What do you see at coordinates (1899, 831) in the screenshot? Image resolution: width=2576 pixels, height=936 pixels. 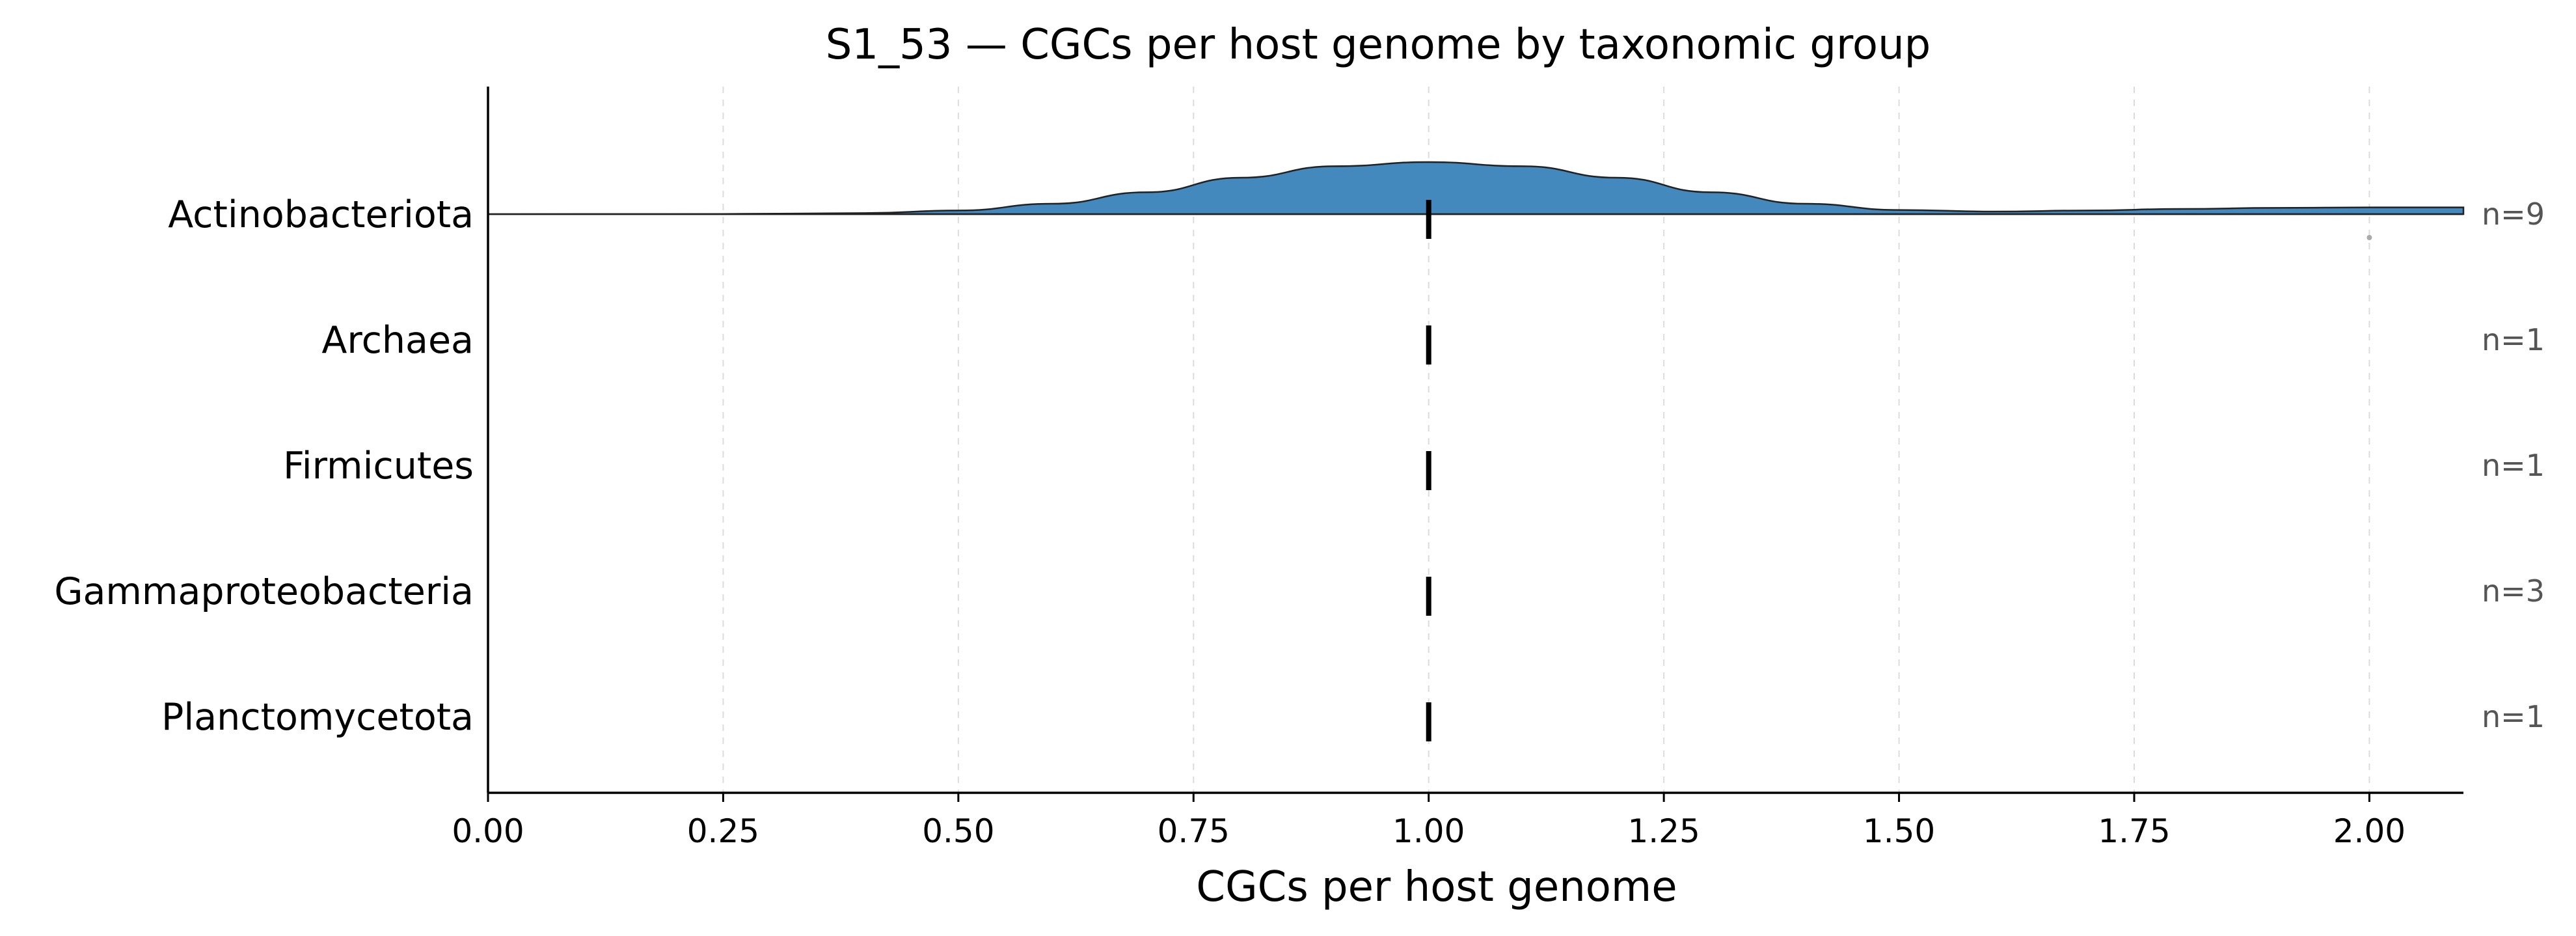 I see `x-tick-label-6: 1.50` at bounding box center [1899, 831].